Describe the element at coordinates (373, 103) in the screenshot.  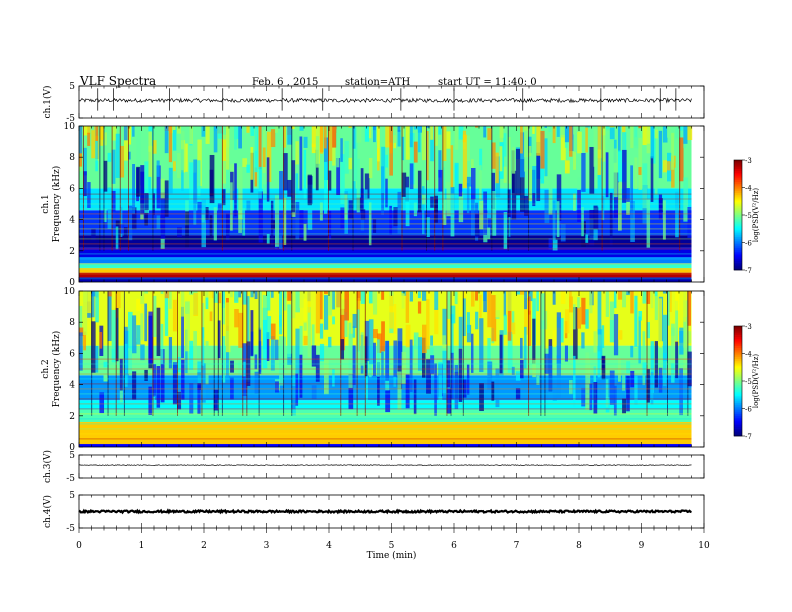
I see `ch1-waveform-panel: 5 -5 ch.1(V)` at that location.